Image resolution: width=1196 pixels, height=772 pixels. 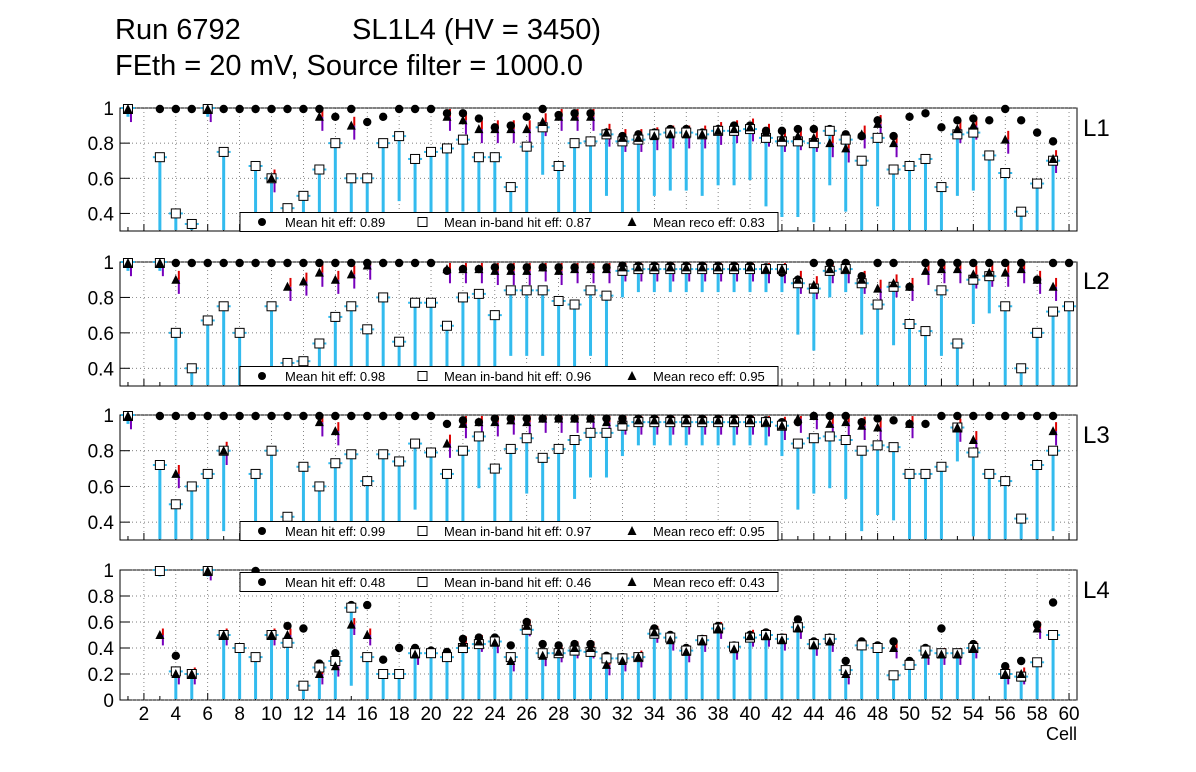 What do you see at coordinates (1037, 714) in the screenshot?
I see `x-tick-label: 58` at bounding box center [1037, 714].